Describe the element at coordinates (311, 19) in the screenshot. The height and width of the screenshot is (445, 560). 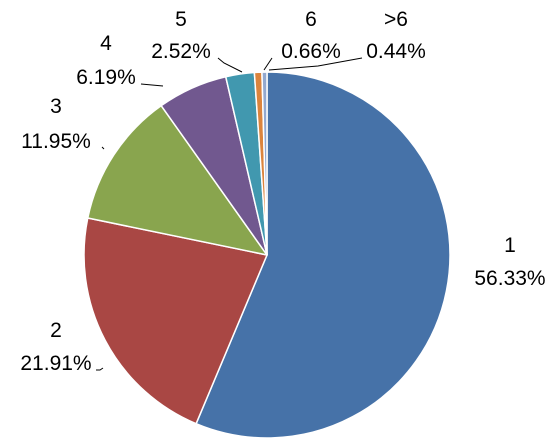
I see `slice-category-label-6: 6` at that location.